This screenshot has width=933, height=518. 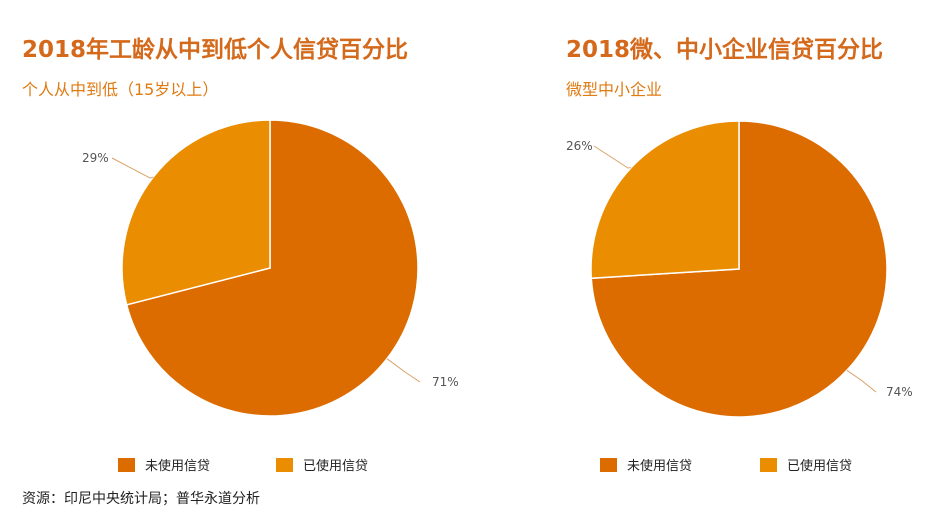 I want to click on right-chart-subtitle: 微型中小企业, so click(x=614, y=89).